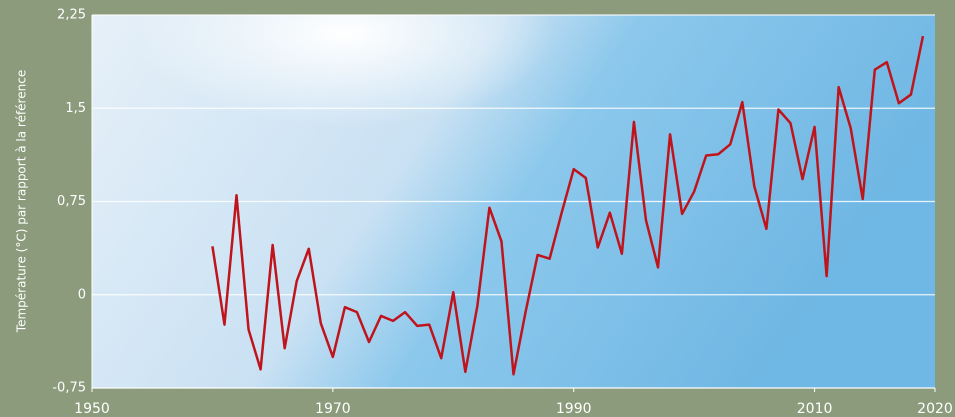 This screenshot has width=955, height=417. What do you see at coordinates (574, 409) in the screenshot?
I see `x-tick-label: 1990` at bounding box center [574, 409].